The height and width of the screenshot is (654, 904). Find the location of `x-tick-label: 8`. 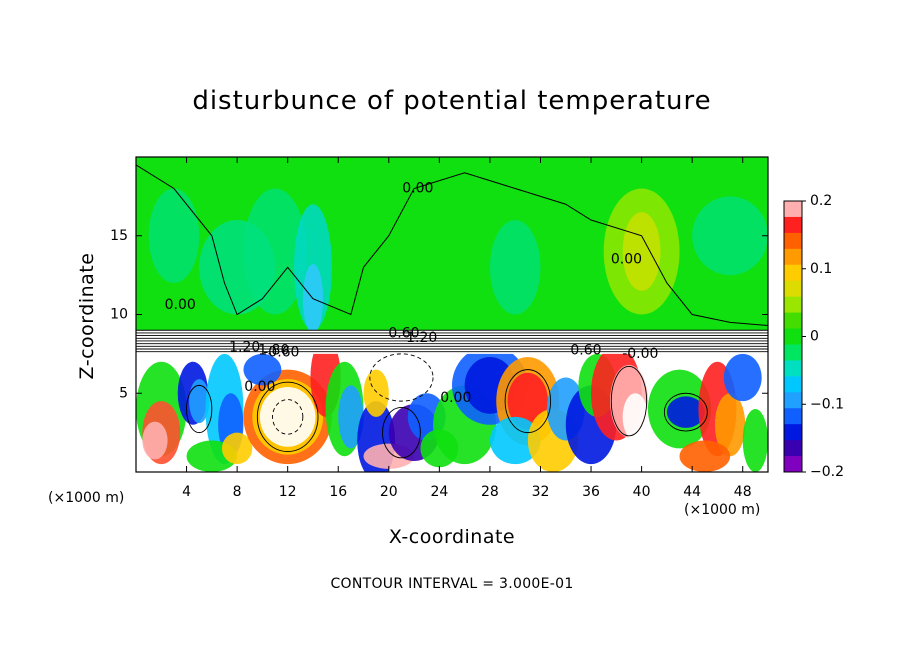

x-tick-label: 8 is located at coordinates (237, 492).